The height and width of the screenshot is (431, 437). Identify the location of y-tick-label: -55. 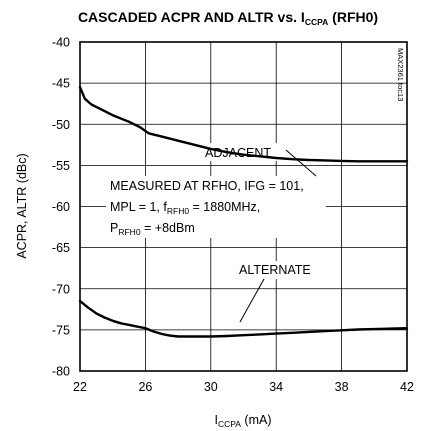
(61, 166).